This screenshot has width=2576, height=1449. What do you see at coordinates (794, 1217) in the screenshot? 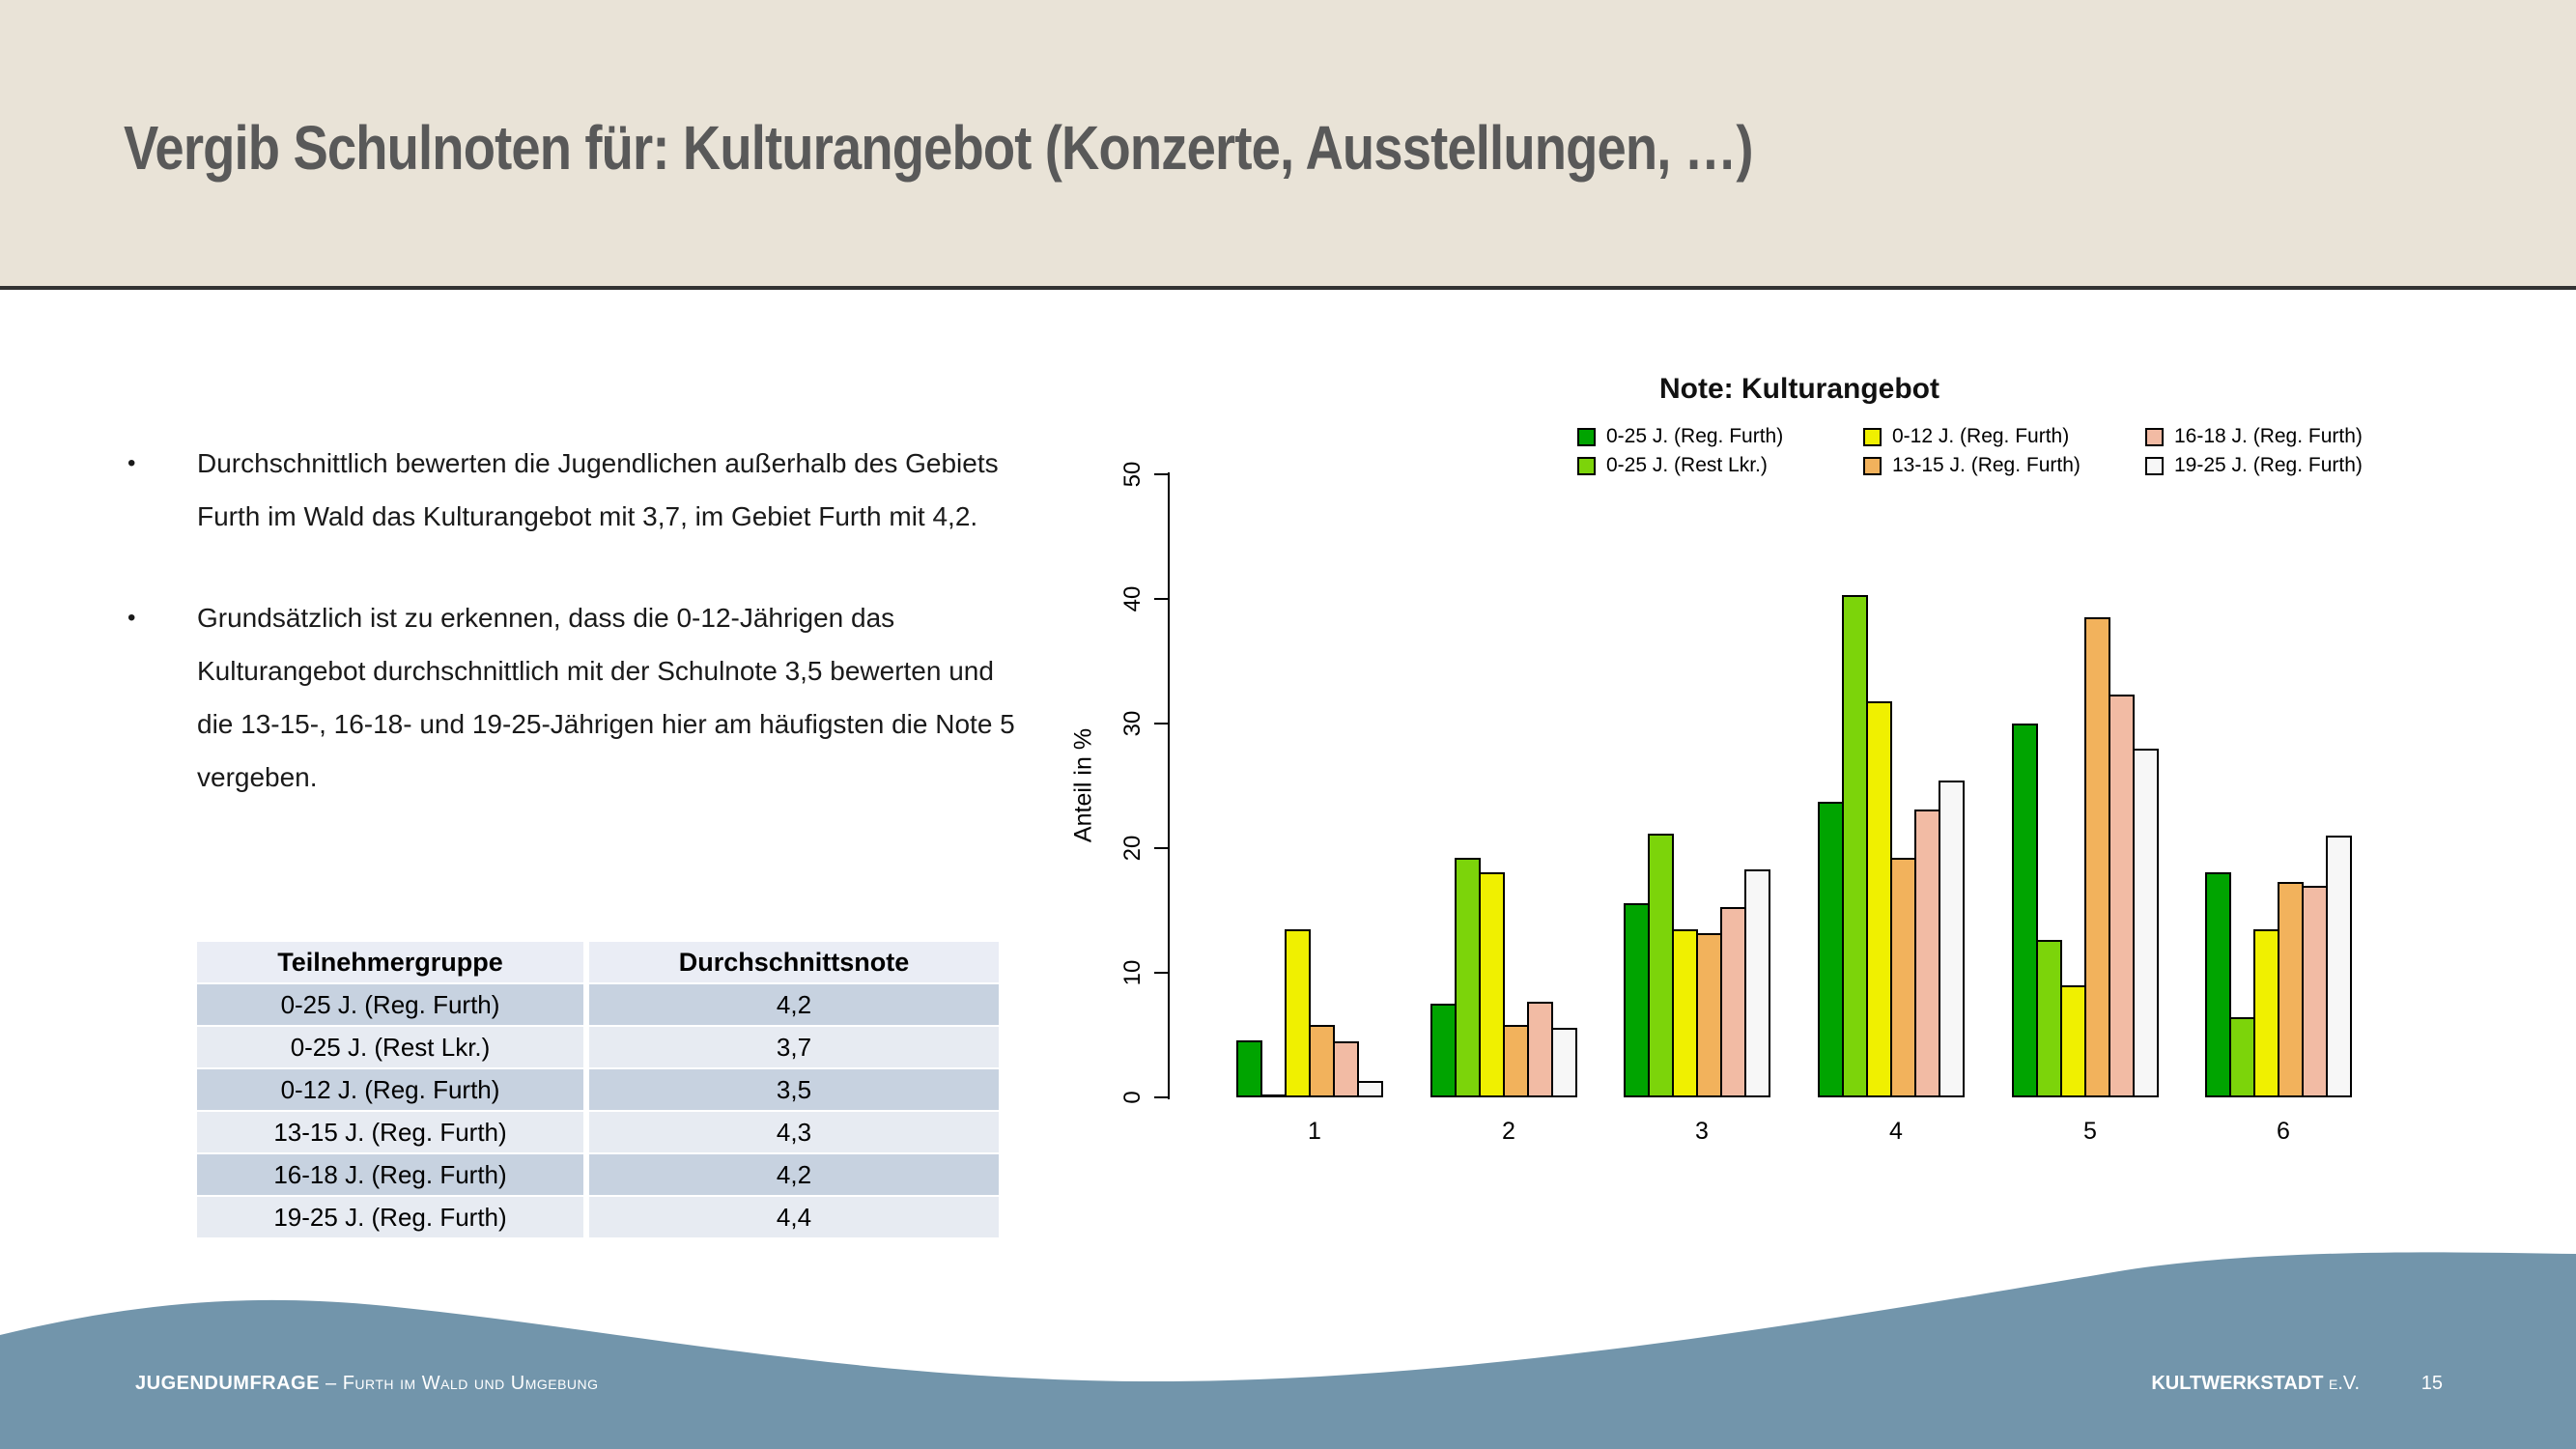
I see `grade-cell: 4,4` at bounding box center [794, 1217].